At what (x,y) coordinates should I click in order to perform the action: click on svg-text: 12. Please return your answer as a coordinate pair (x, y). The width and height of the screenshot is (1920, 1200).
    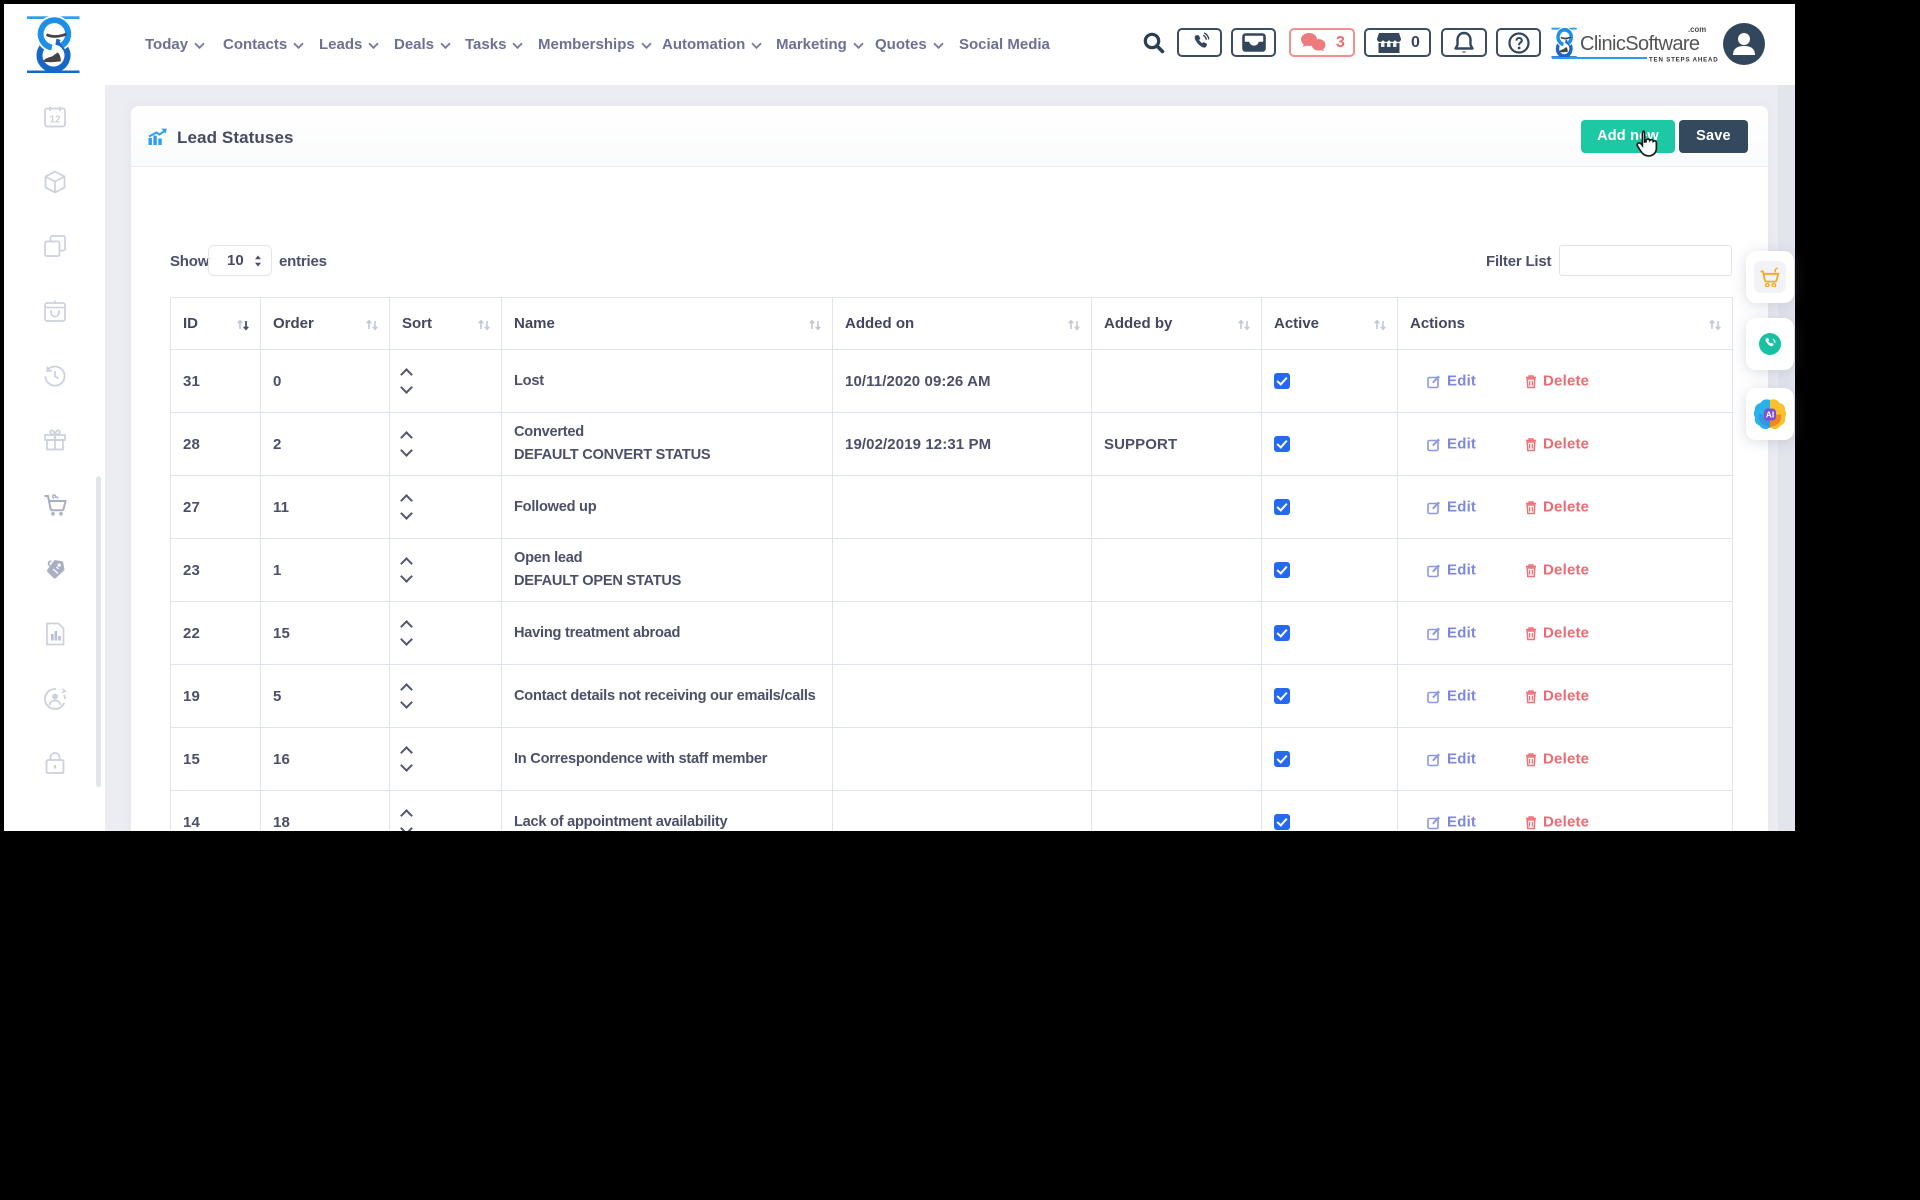
    Looking at the image, I should click on (55, 120).